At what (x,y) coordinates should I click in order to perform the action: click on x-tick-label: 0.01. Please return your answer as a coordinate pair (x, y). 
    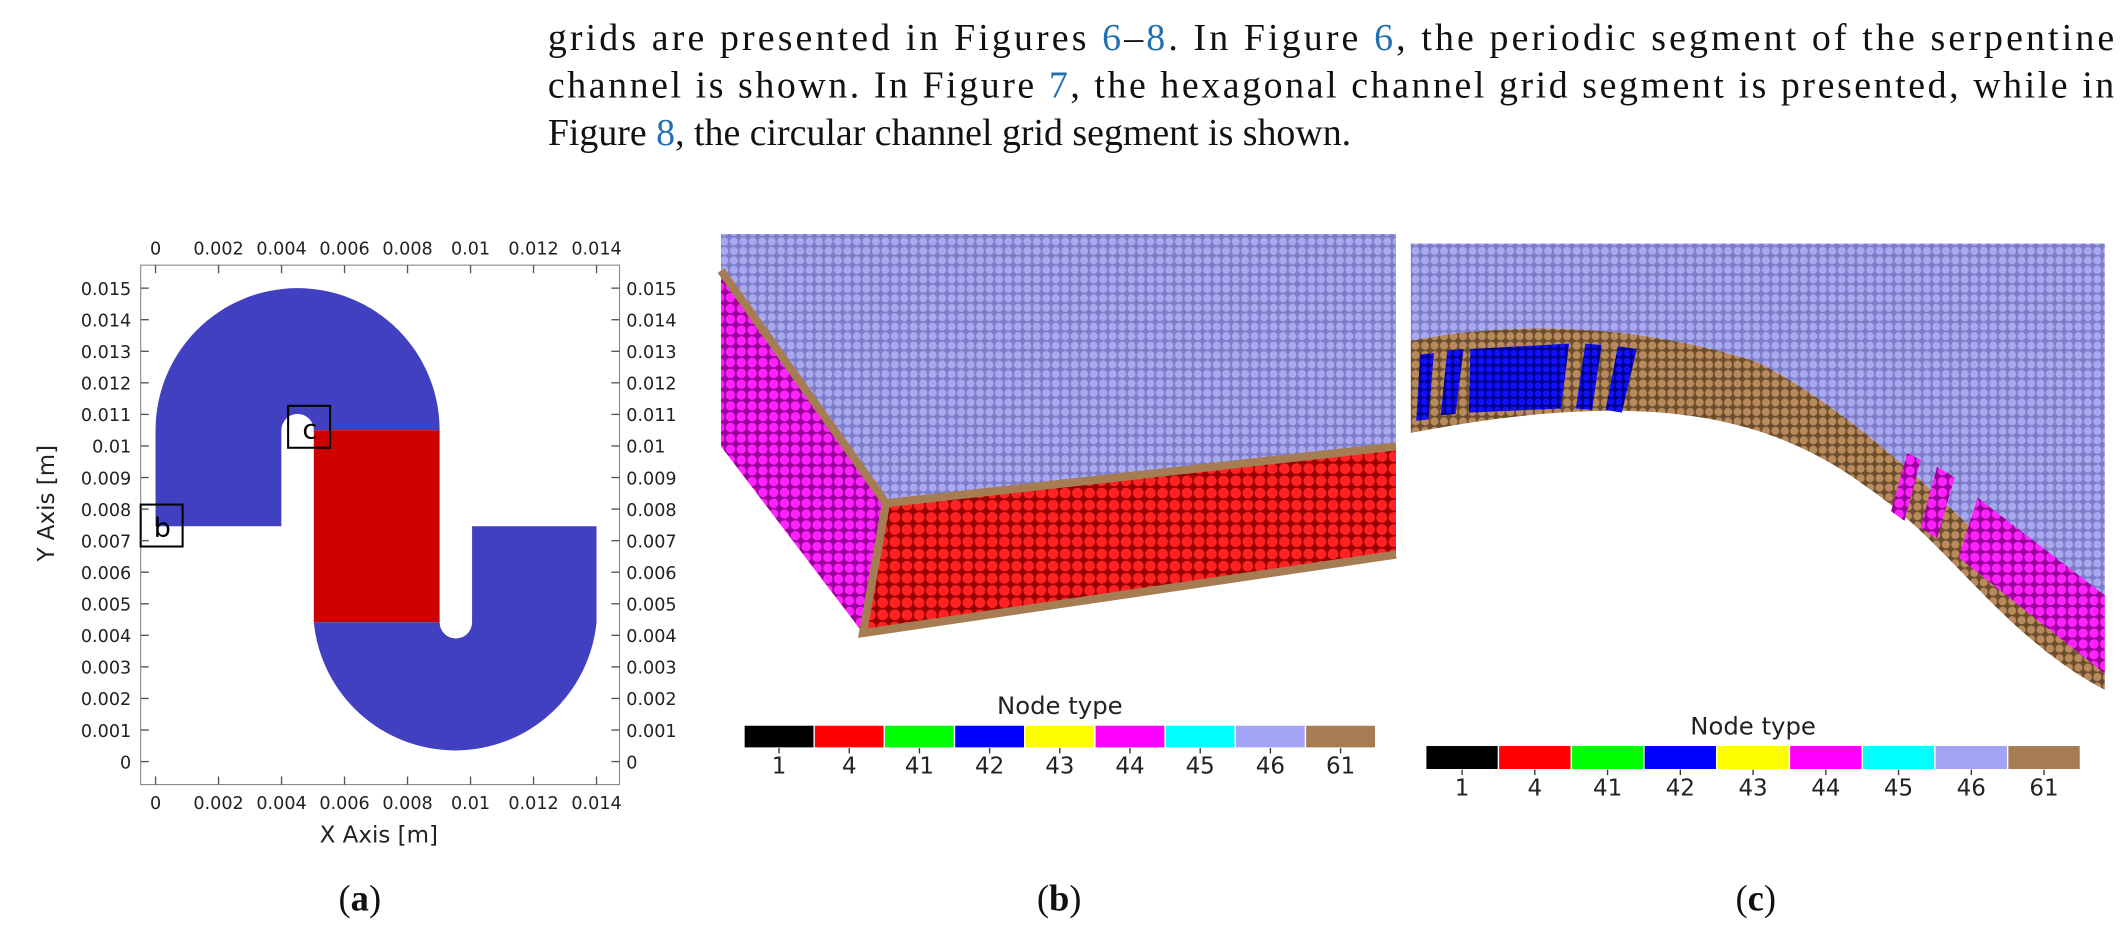
    Looking at the image, I should click on (470, 804).